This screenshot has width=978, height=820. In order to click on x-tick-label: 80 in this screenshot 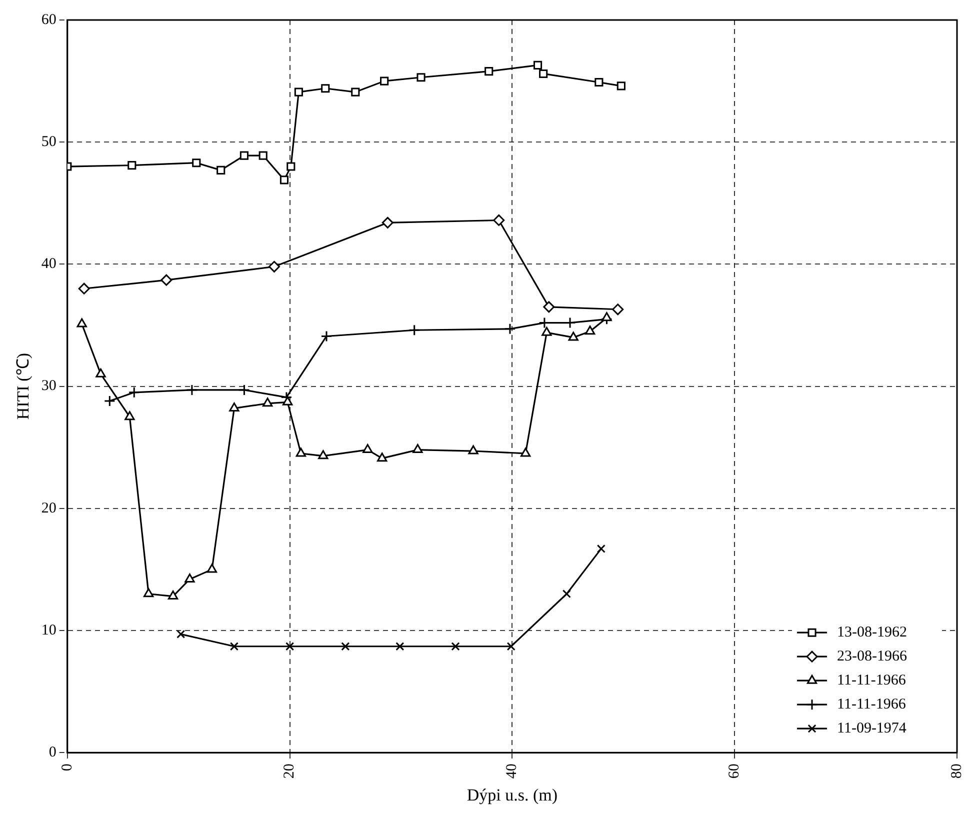, I will do `click(956, 771)`.